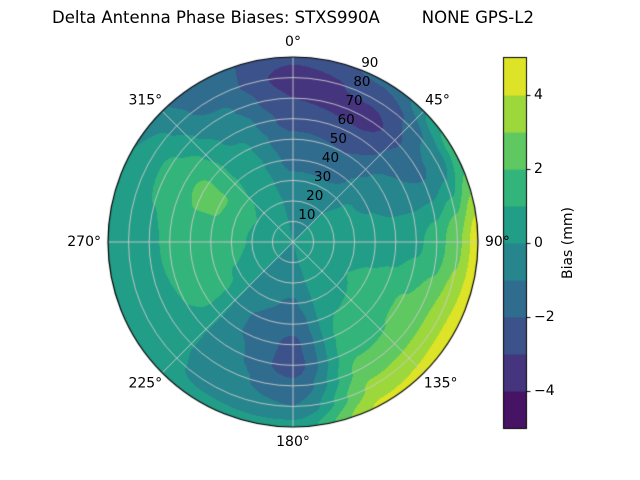 The image size is (640, 480). I want to click on radial-label-50: 50, so click(338, 139).